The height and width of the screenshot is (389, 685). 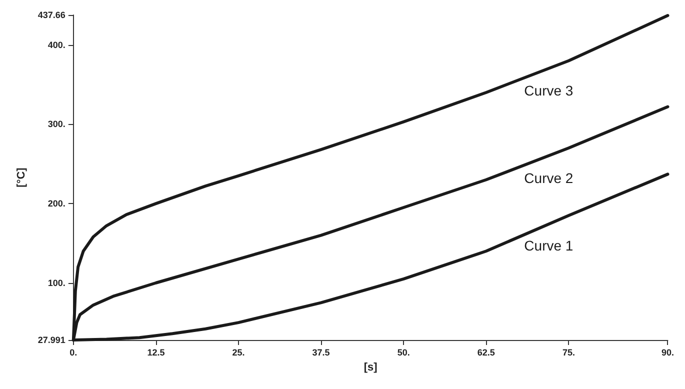 I want to click on y-tick-label: 437.66, so click(x=52, y=15).